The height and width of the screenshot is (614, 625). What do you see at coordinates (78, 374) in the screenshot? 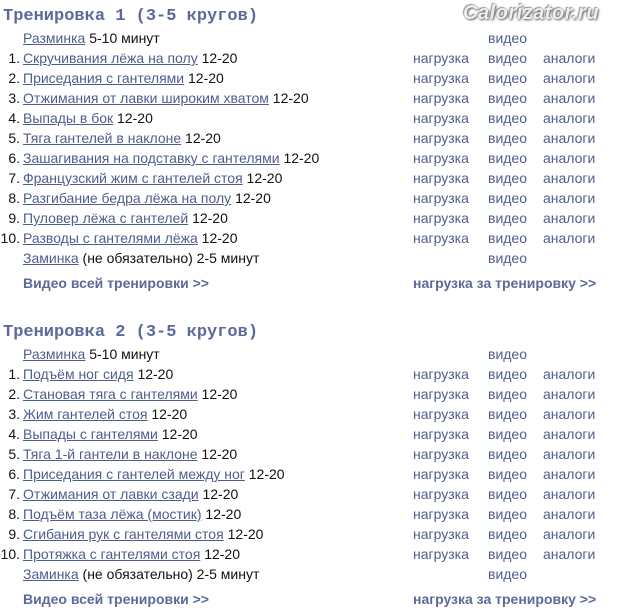
I see `exercise-link: Подъём ног сидя` at bounding box center [78, 374].